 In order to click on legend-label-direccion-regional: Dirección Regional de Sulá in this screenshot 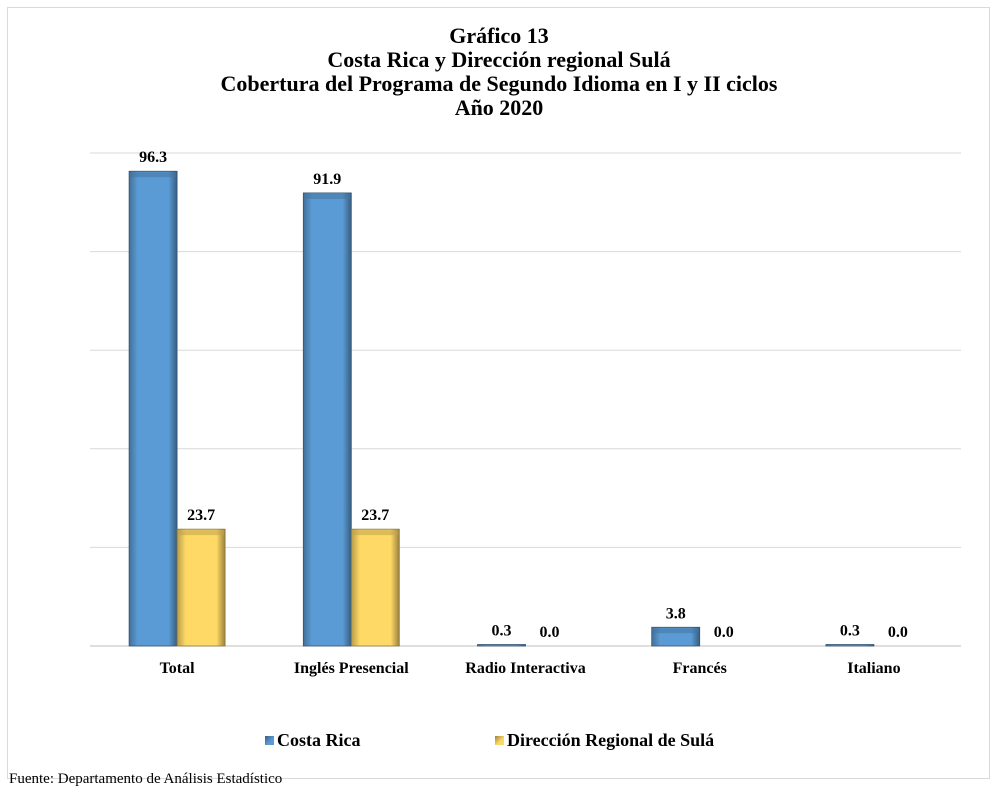, I will do `click(611, 740)`.